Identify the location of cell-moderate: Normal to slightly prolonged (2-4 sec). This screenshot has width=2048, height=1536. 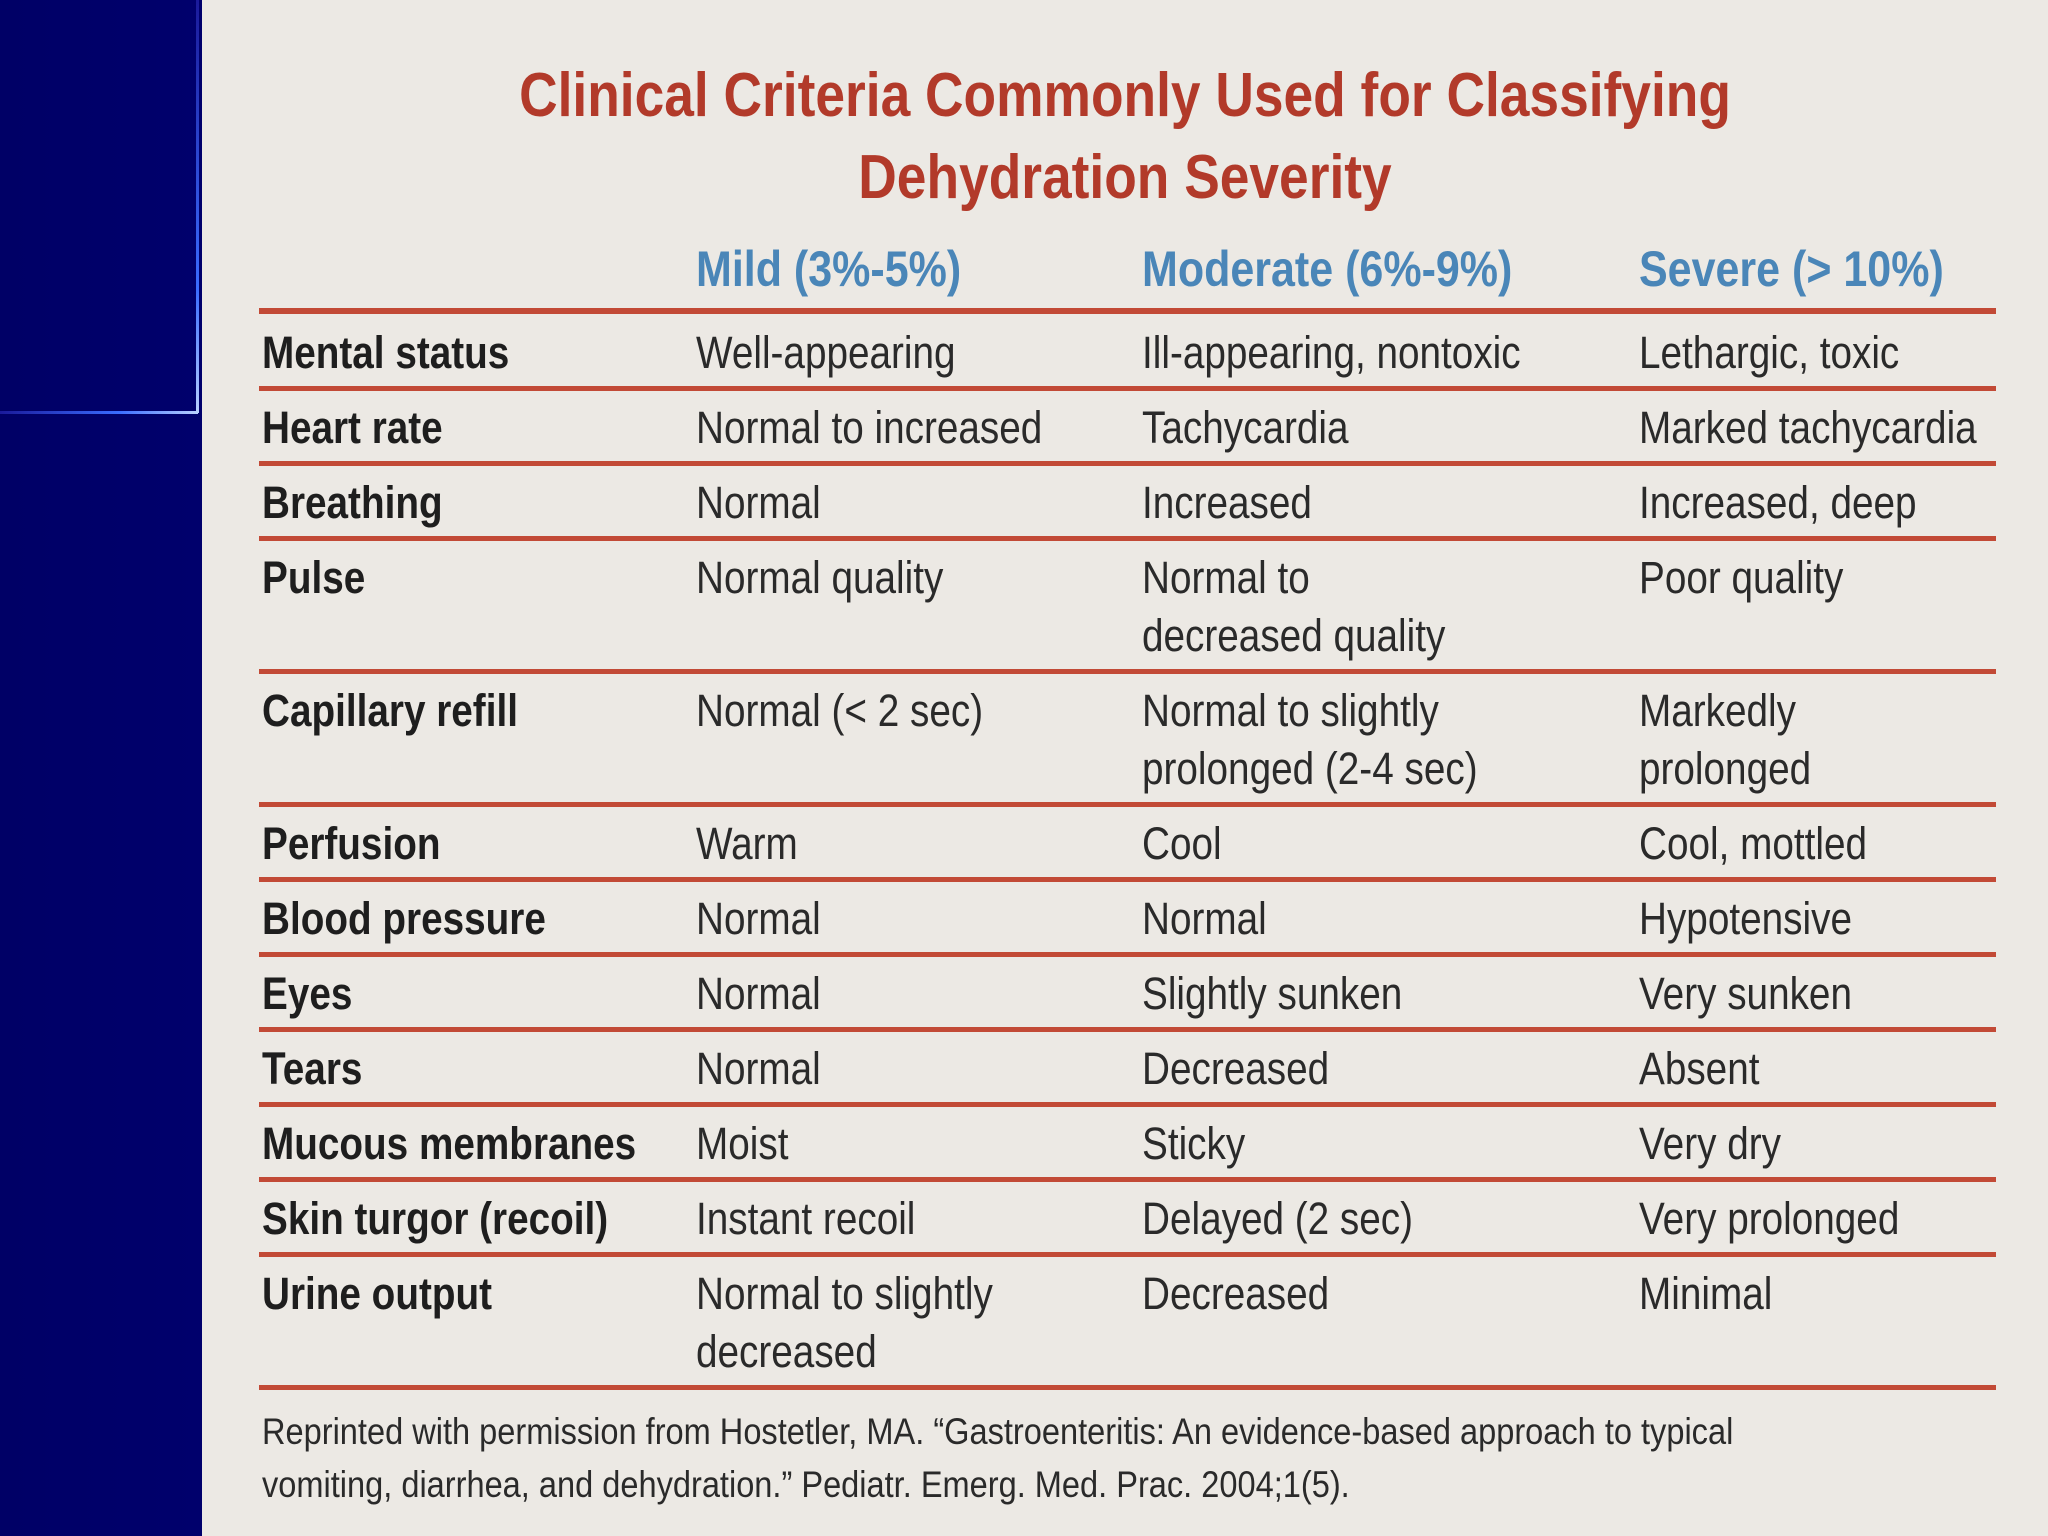
(1310, 740).